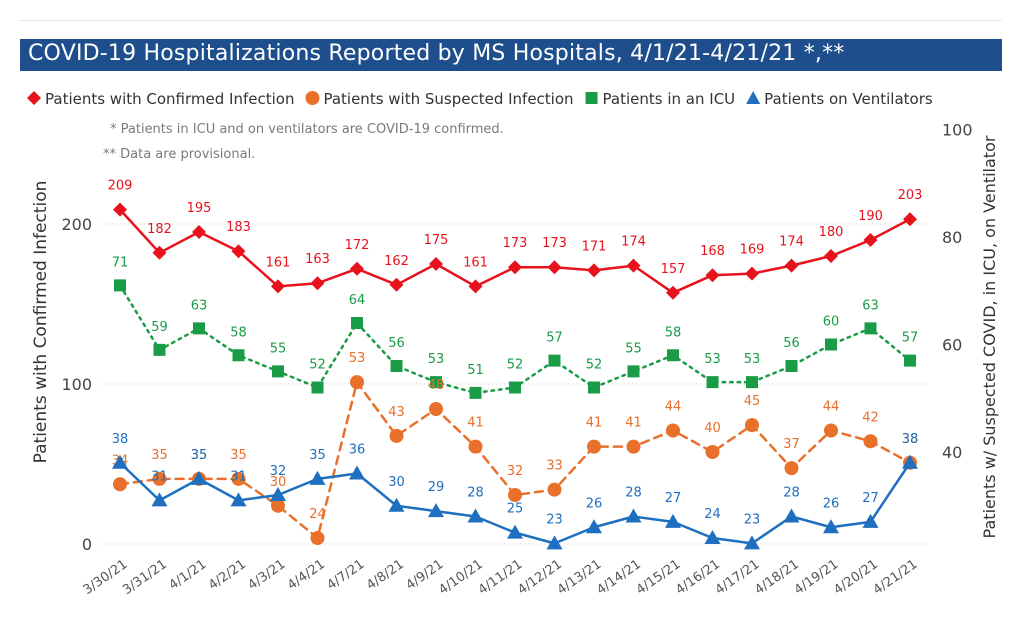 The height and width of the screenshot is (642, 1024). Describe the element at coordinates (580, 577) in the screenshot. I see `x-tick-label: 4/13/21` at that location.